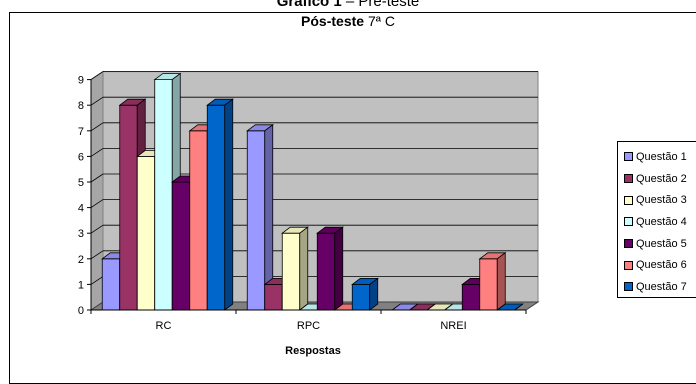 The image size is (696, 384). What do you see at coordinates (81, 106) in the screenshot?
I see `y-tick-label: 8` at bounding box center [81, 106].